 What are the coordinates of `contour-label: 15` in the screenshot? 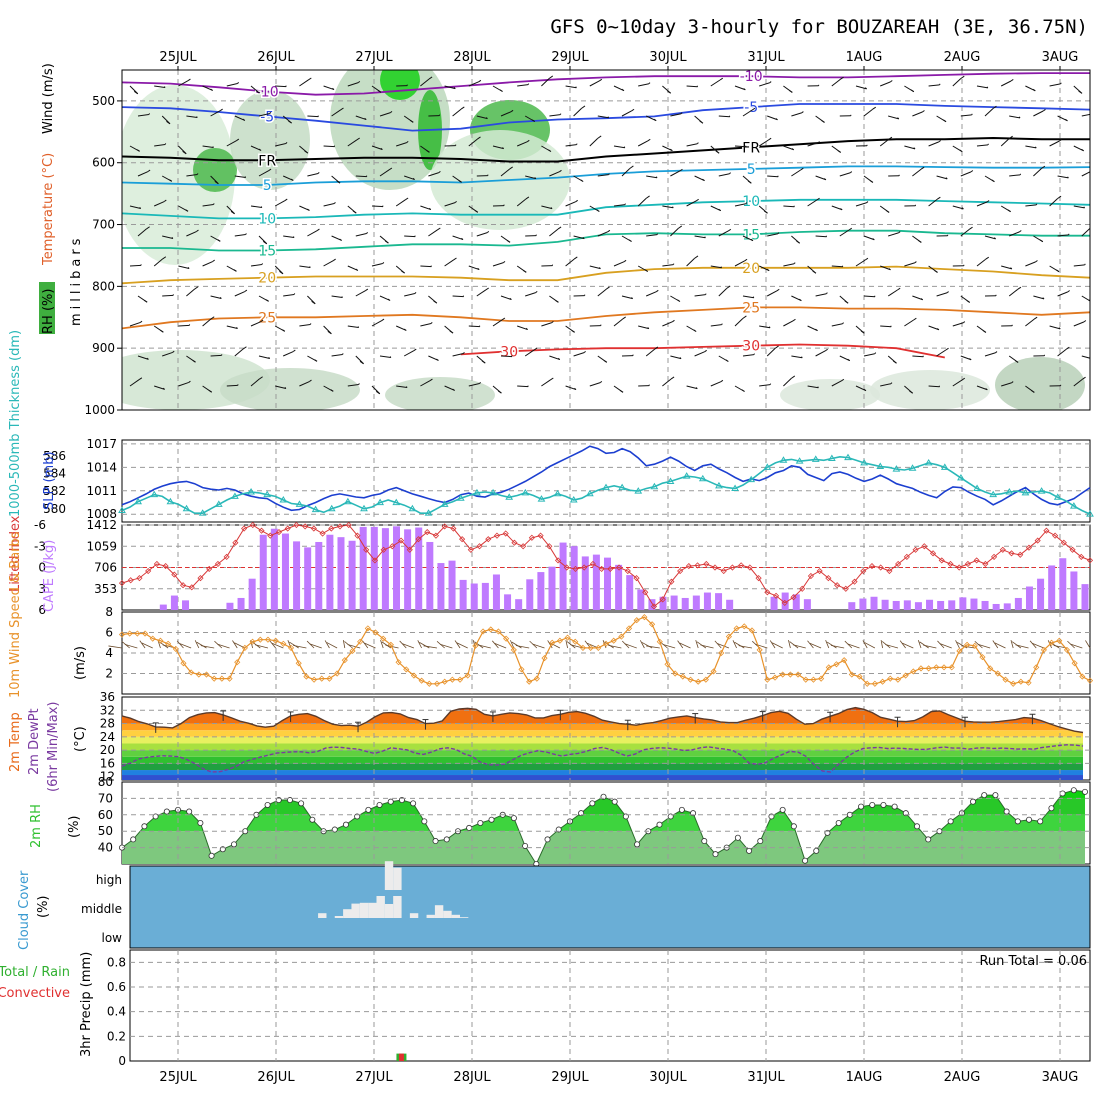 It's located at (751, 235).